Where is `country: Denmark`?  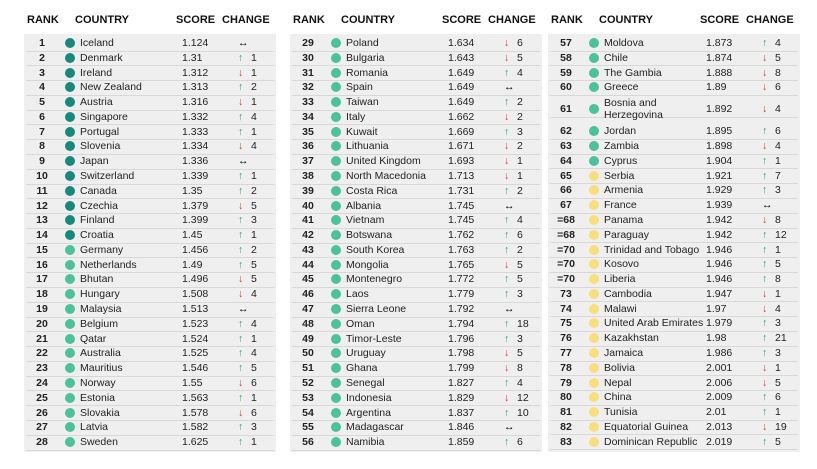 country: Denmark is located at coordinates (101, 57).